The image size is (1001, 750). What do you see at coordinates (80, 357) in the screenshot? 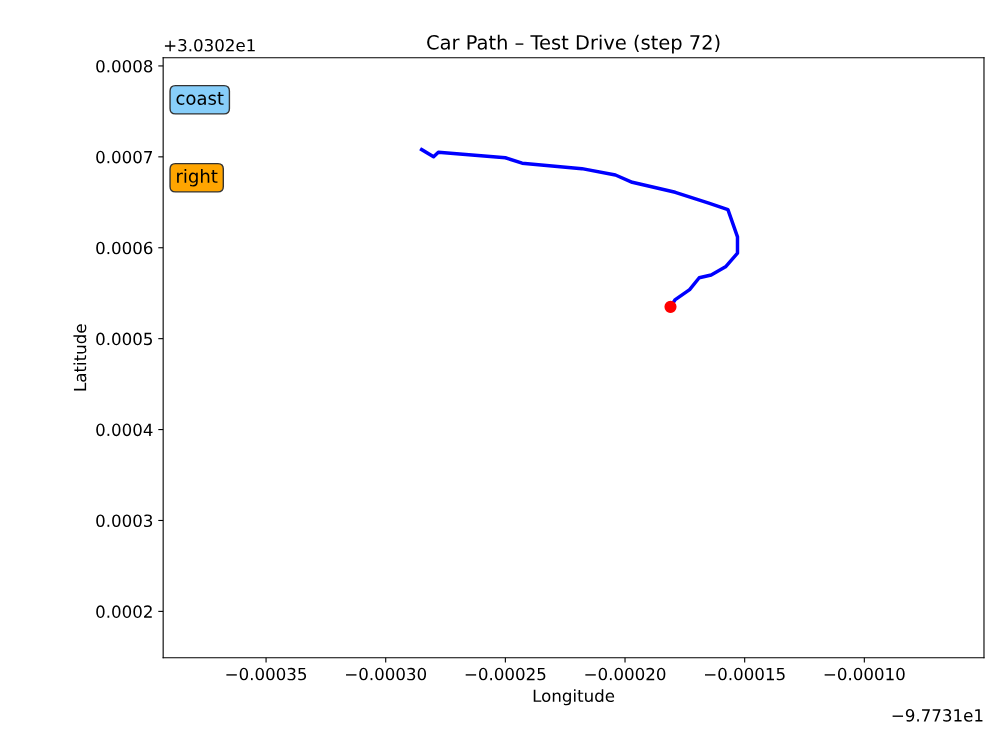
I see `y-axis-title: Latitude` at bounding box center [80, 357].